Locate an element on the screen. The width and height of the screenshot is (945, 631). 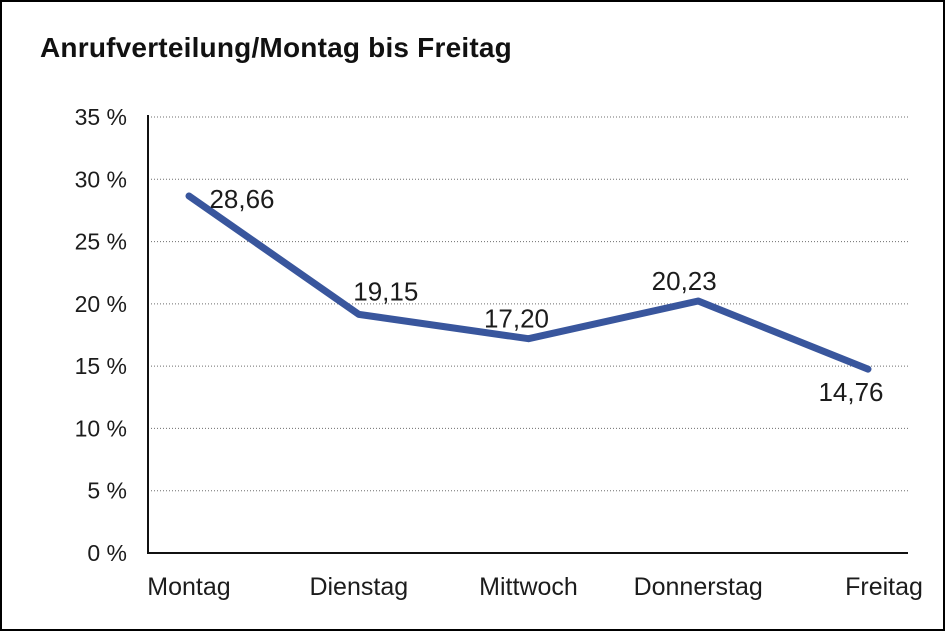
data-point-label: 28,66 is located at coordinates (241, 199).